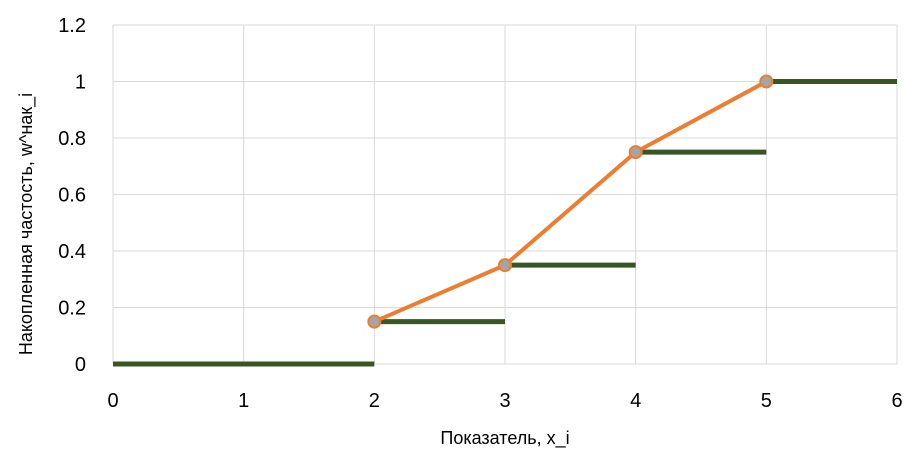 This screenshot has width=908, height=450. I want to click on x-tick-label: 2, so click(374, 401).